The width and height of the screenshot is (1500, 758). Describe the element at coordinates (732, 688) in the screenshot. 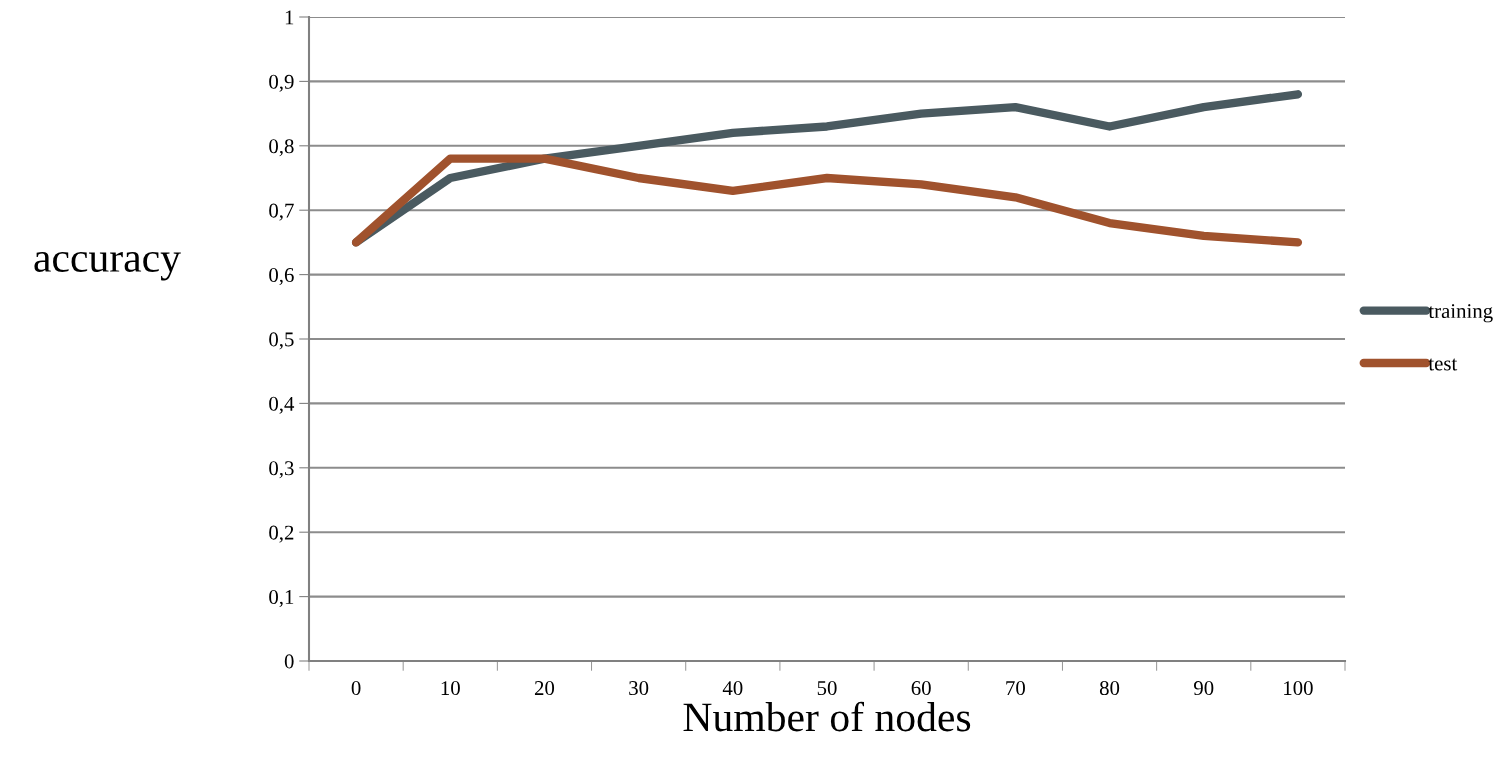

I see `x-tick-label: 40` at that location.